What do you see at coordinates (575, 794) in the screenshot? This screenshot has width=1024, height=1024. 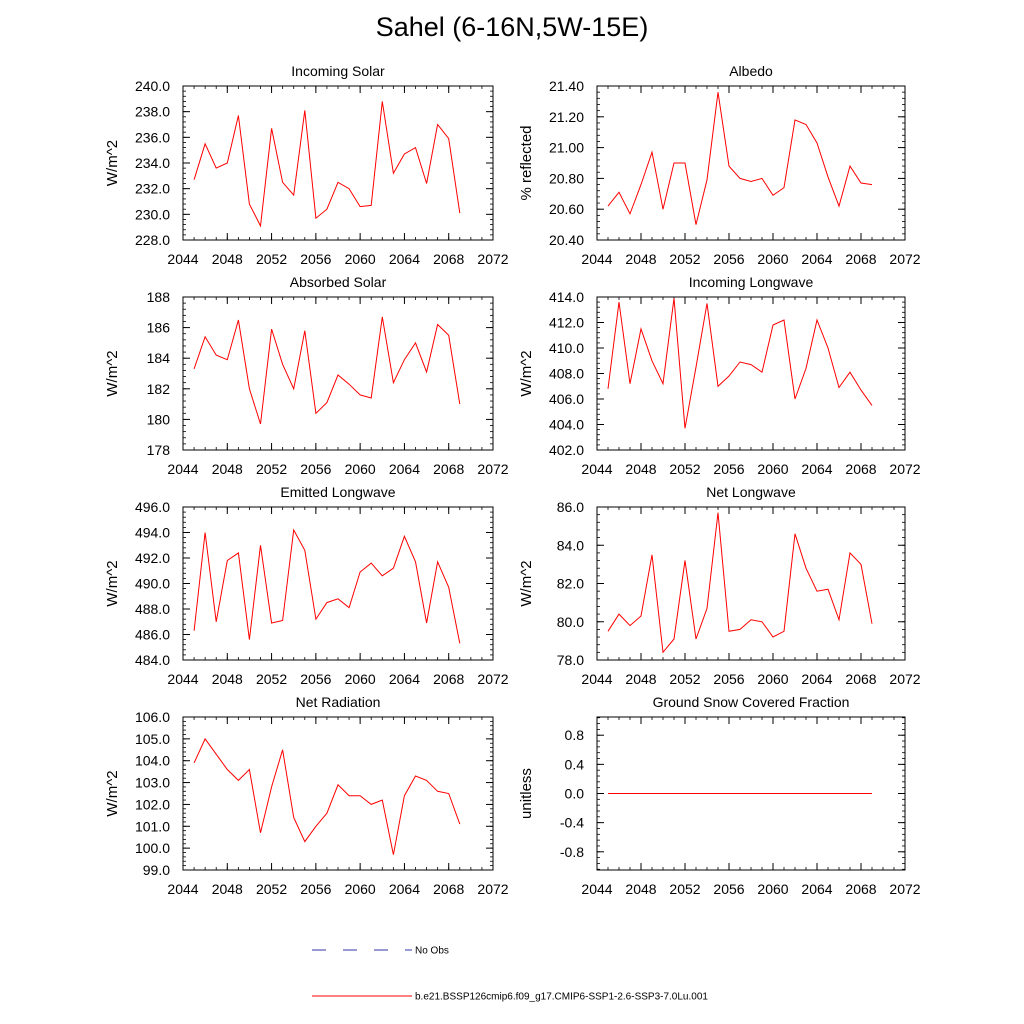 I see `y-tick-label: 0.0` at bounding box center [575, 794].